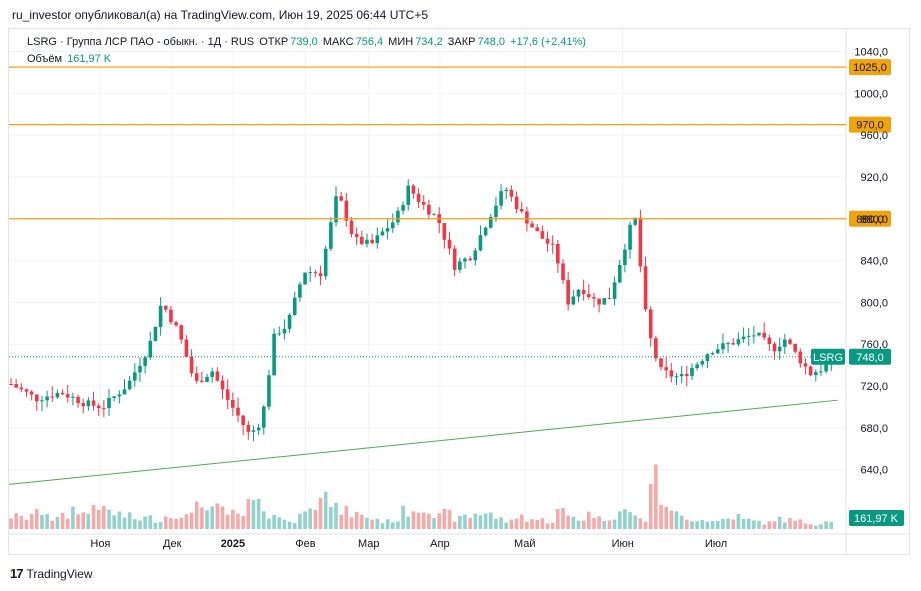 The height and width of the screenshot is (591, 921). What do you see at coordinates (874, 220) in the screenshot?
I see `y-tick-label: 880,0` at bounding box center [874, 220].